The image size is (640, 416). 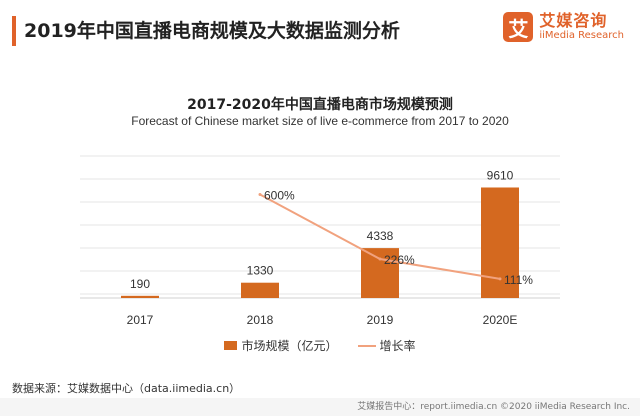 I want to click on x-tick-label-2018: 2018, so click(x=260, y=320).